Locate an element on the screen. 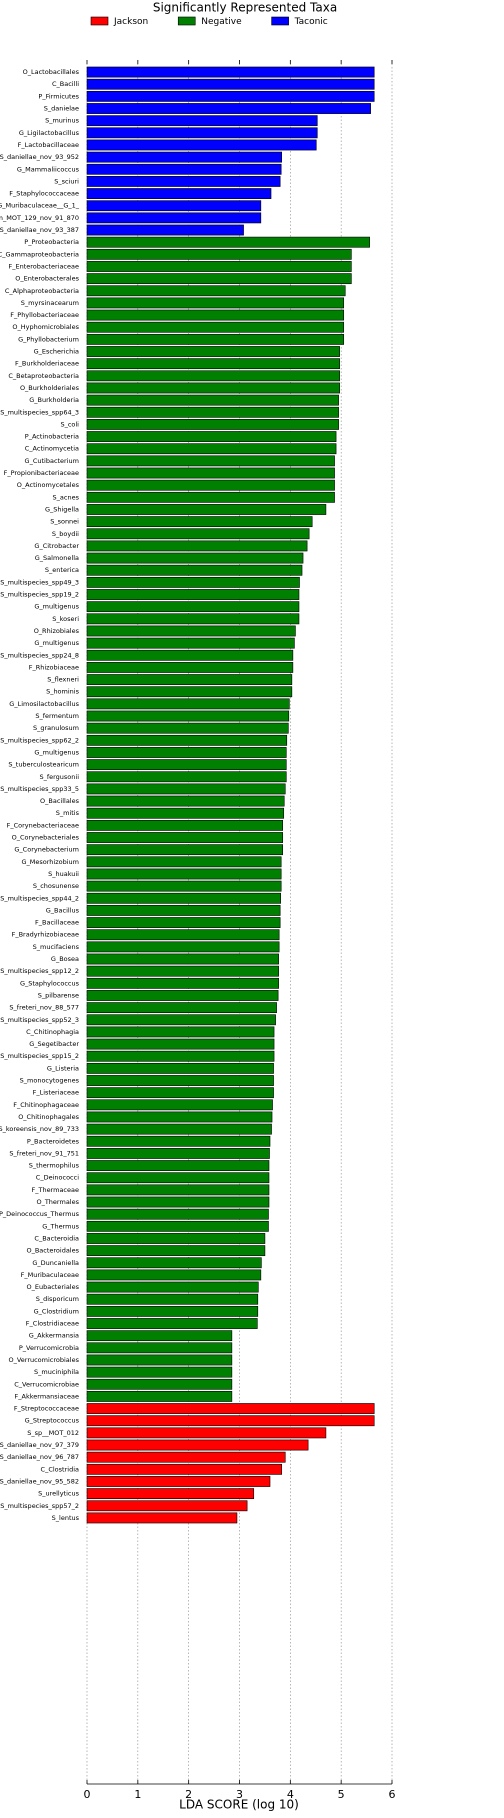 Image resolution: width=504 pixels, height=1818 pixels. y-tick-label: S_daniellae_nov_97_379 is located at coordinates (39, 1445).